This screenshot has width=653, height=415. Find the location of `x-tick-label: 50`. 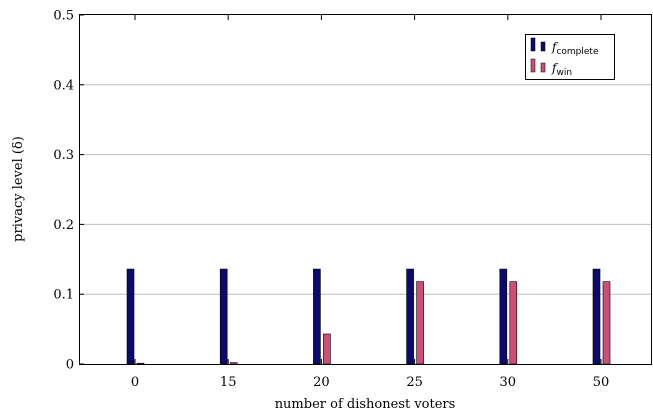

x-tick-label: 50 is located at coordinates (601, 382).